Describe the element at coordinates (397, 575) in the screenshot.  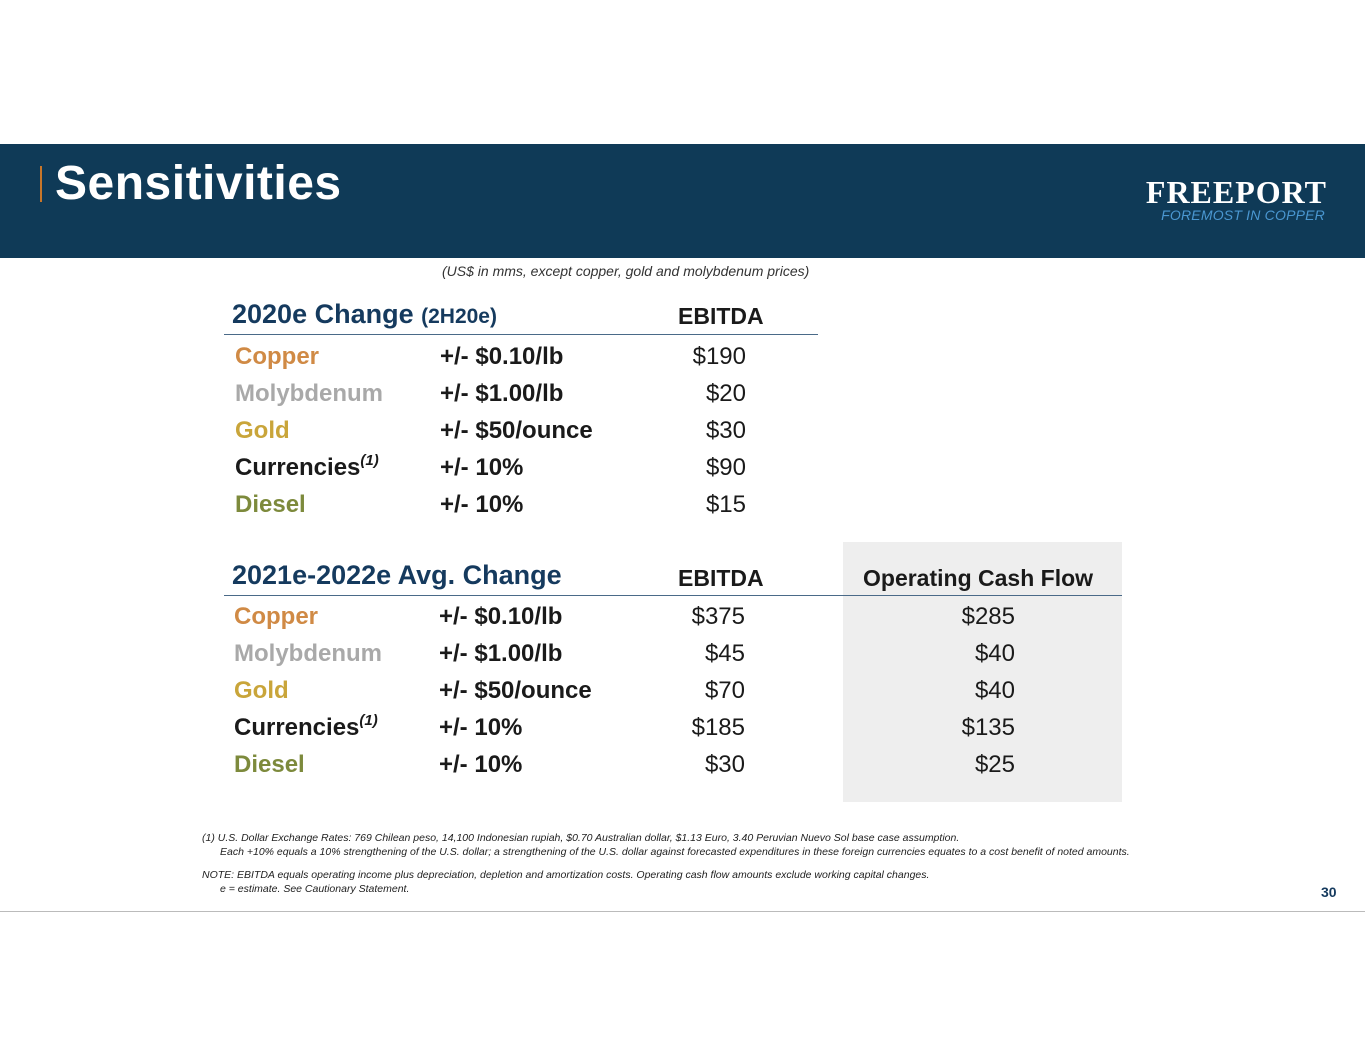
I see `section2-title: 2021e-2022e Avg. Change` at that location.